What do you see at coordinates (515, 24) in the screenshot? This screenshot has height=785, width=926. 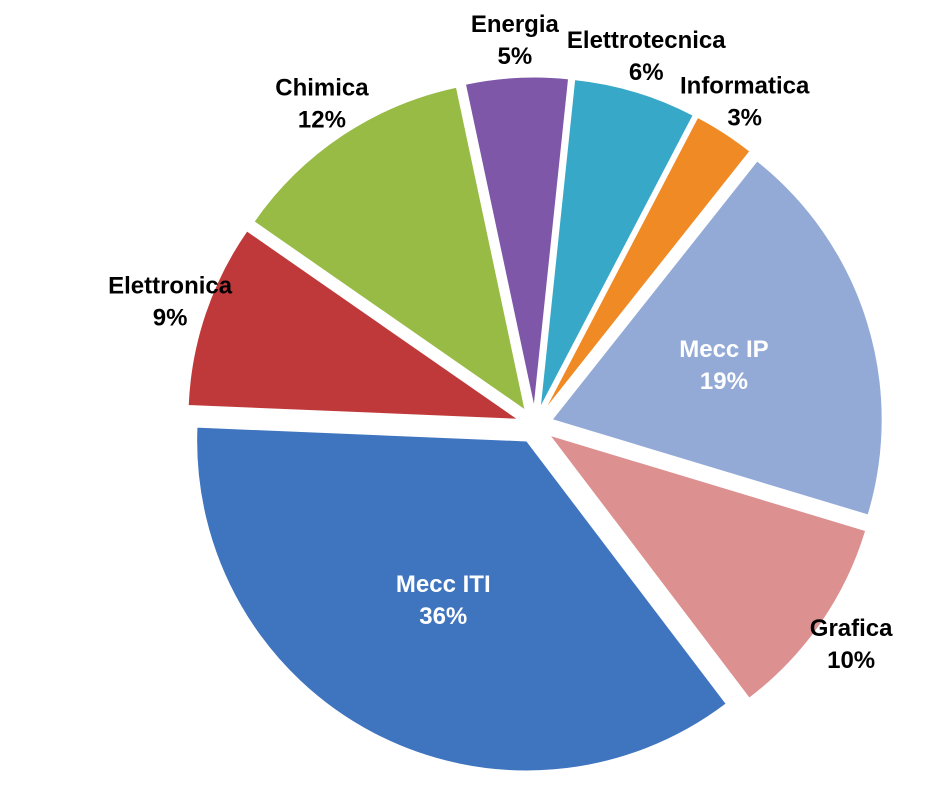 I see `slice-label: Energia` at bounding box center [515, 24].